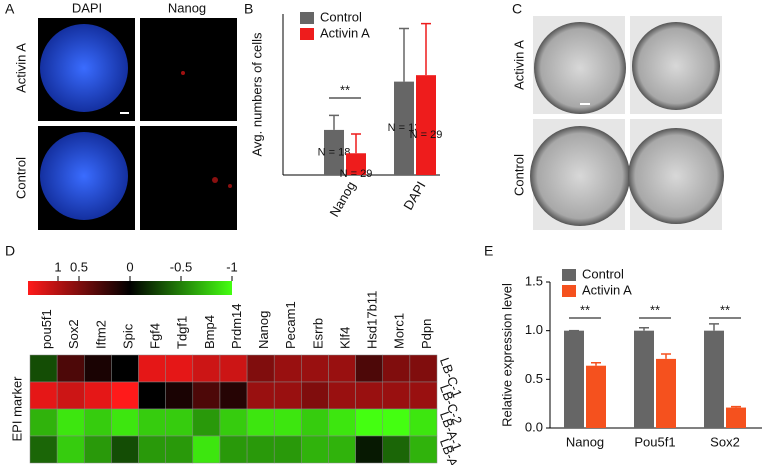 The width and height of the screenshot is (770, 465). Describe the element at coordinates (187, 7) in the screenshot. I see `column-label: Nanog` at that location.